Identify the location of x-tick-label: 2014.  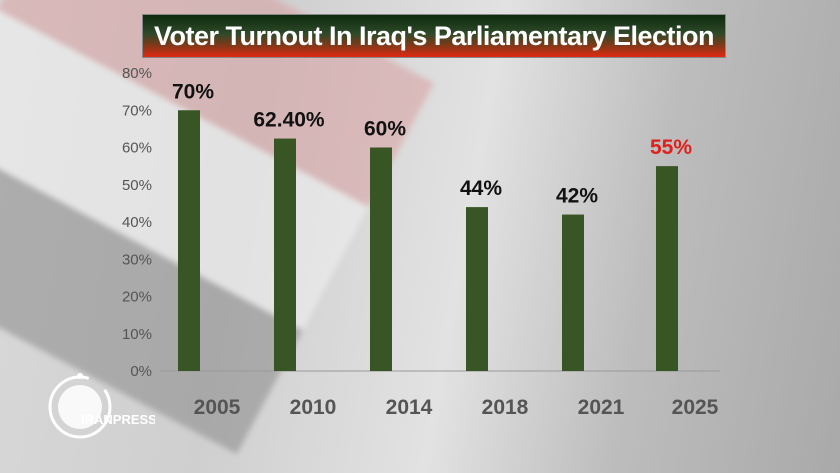
(409, 407).